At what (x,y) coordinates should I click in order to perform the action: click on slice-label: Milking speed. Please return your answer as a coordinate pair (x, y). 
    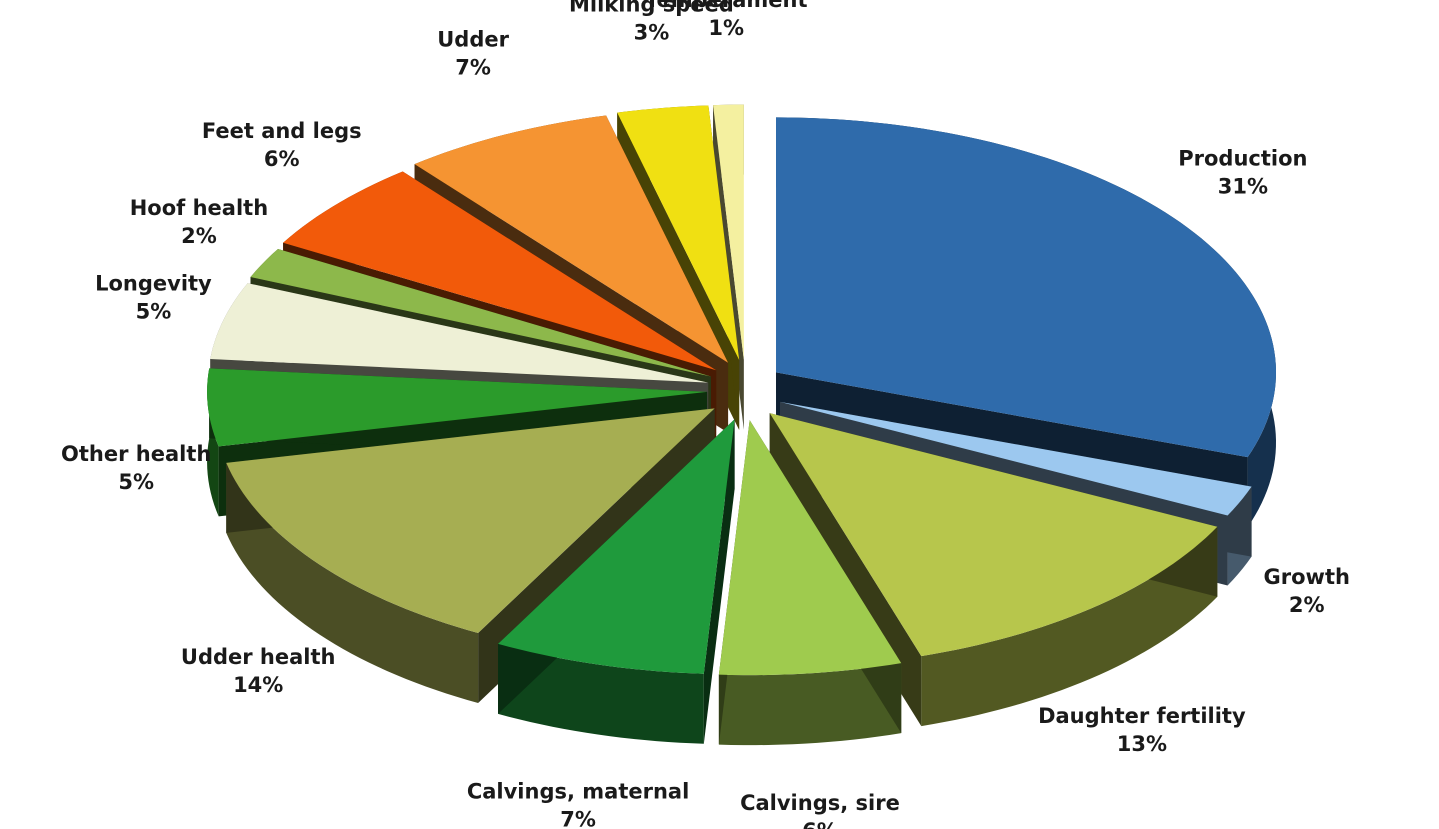
    Looking at the image, I should click on (651, 8).